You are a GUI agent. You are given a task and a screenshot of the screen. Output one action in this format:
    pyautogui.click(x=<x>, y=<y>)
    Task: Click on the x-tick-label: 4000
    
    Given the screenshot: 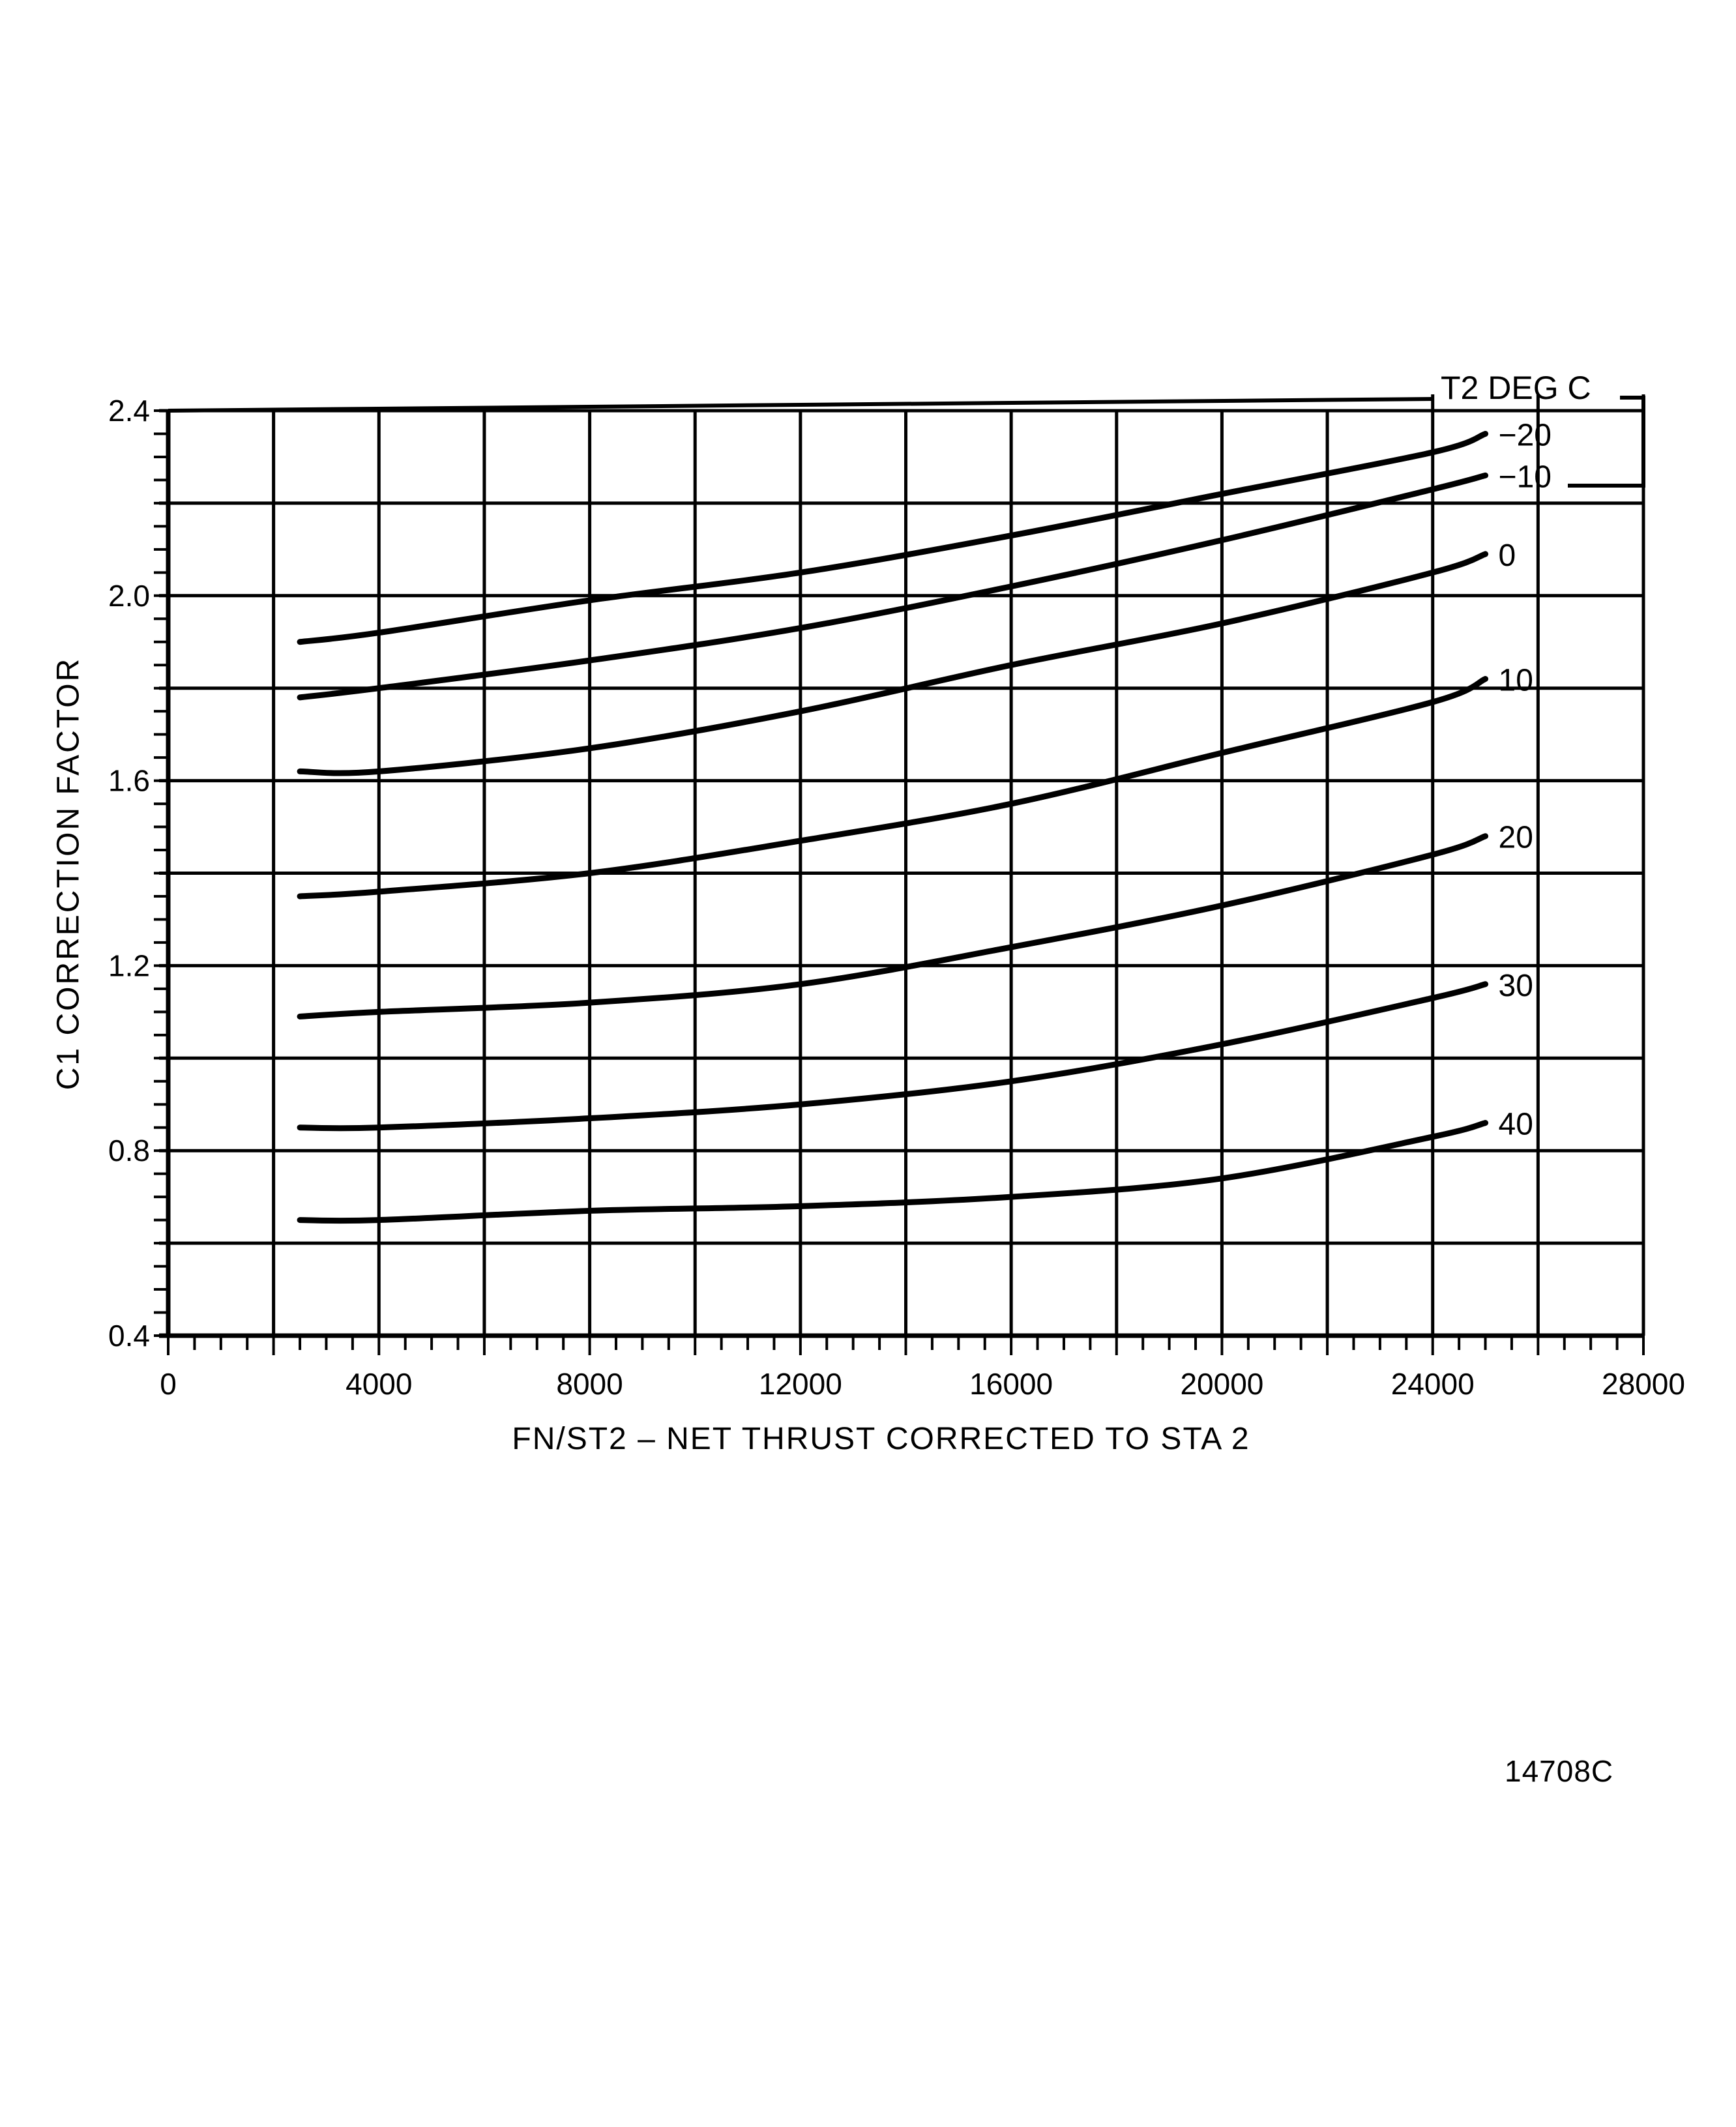 What is the action you would take?
    pyautogui.click(x=379, y=1384)
    